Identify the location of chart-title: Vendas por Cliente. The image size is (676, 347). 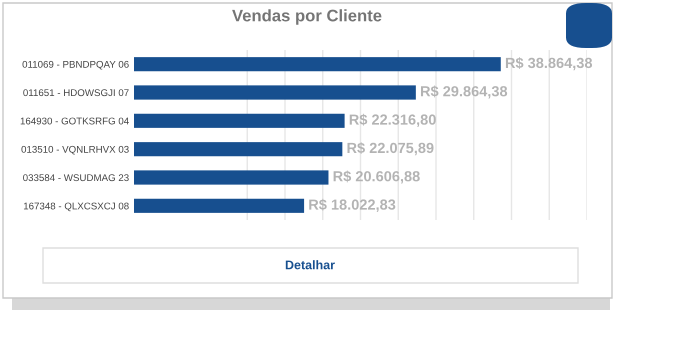
(307, 17).